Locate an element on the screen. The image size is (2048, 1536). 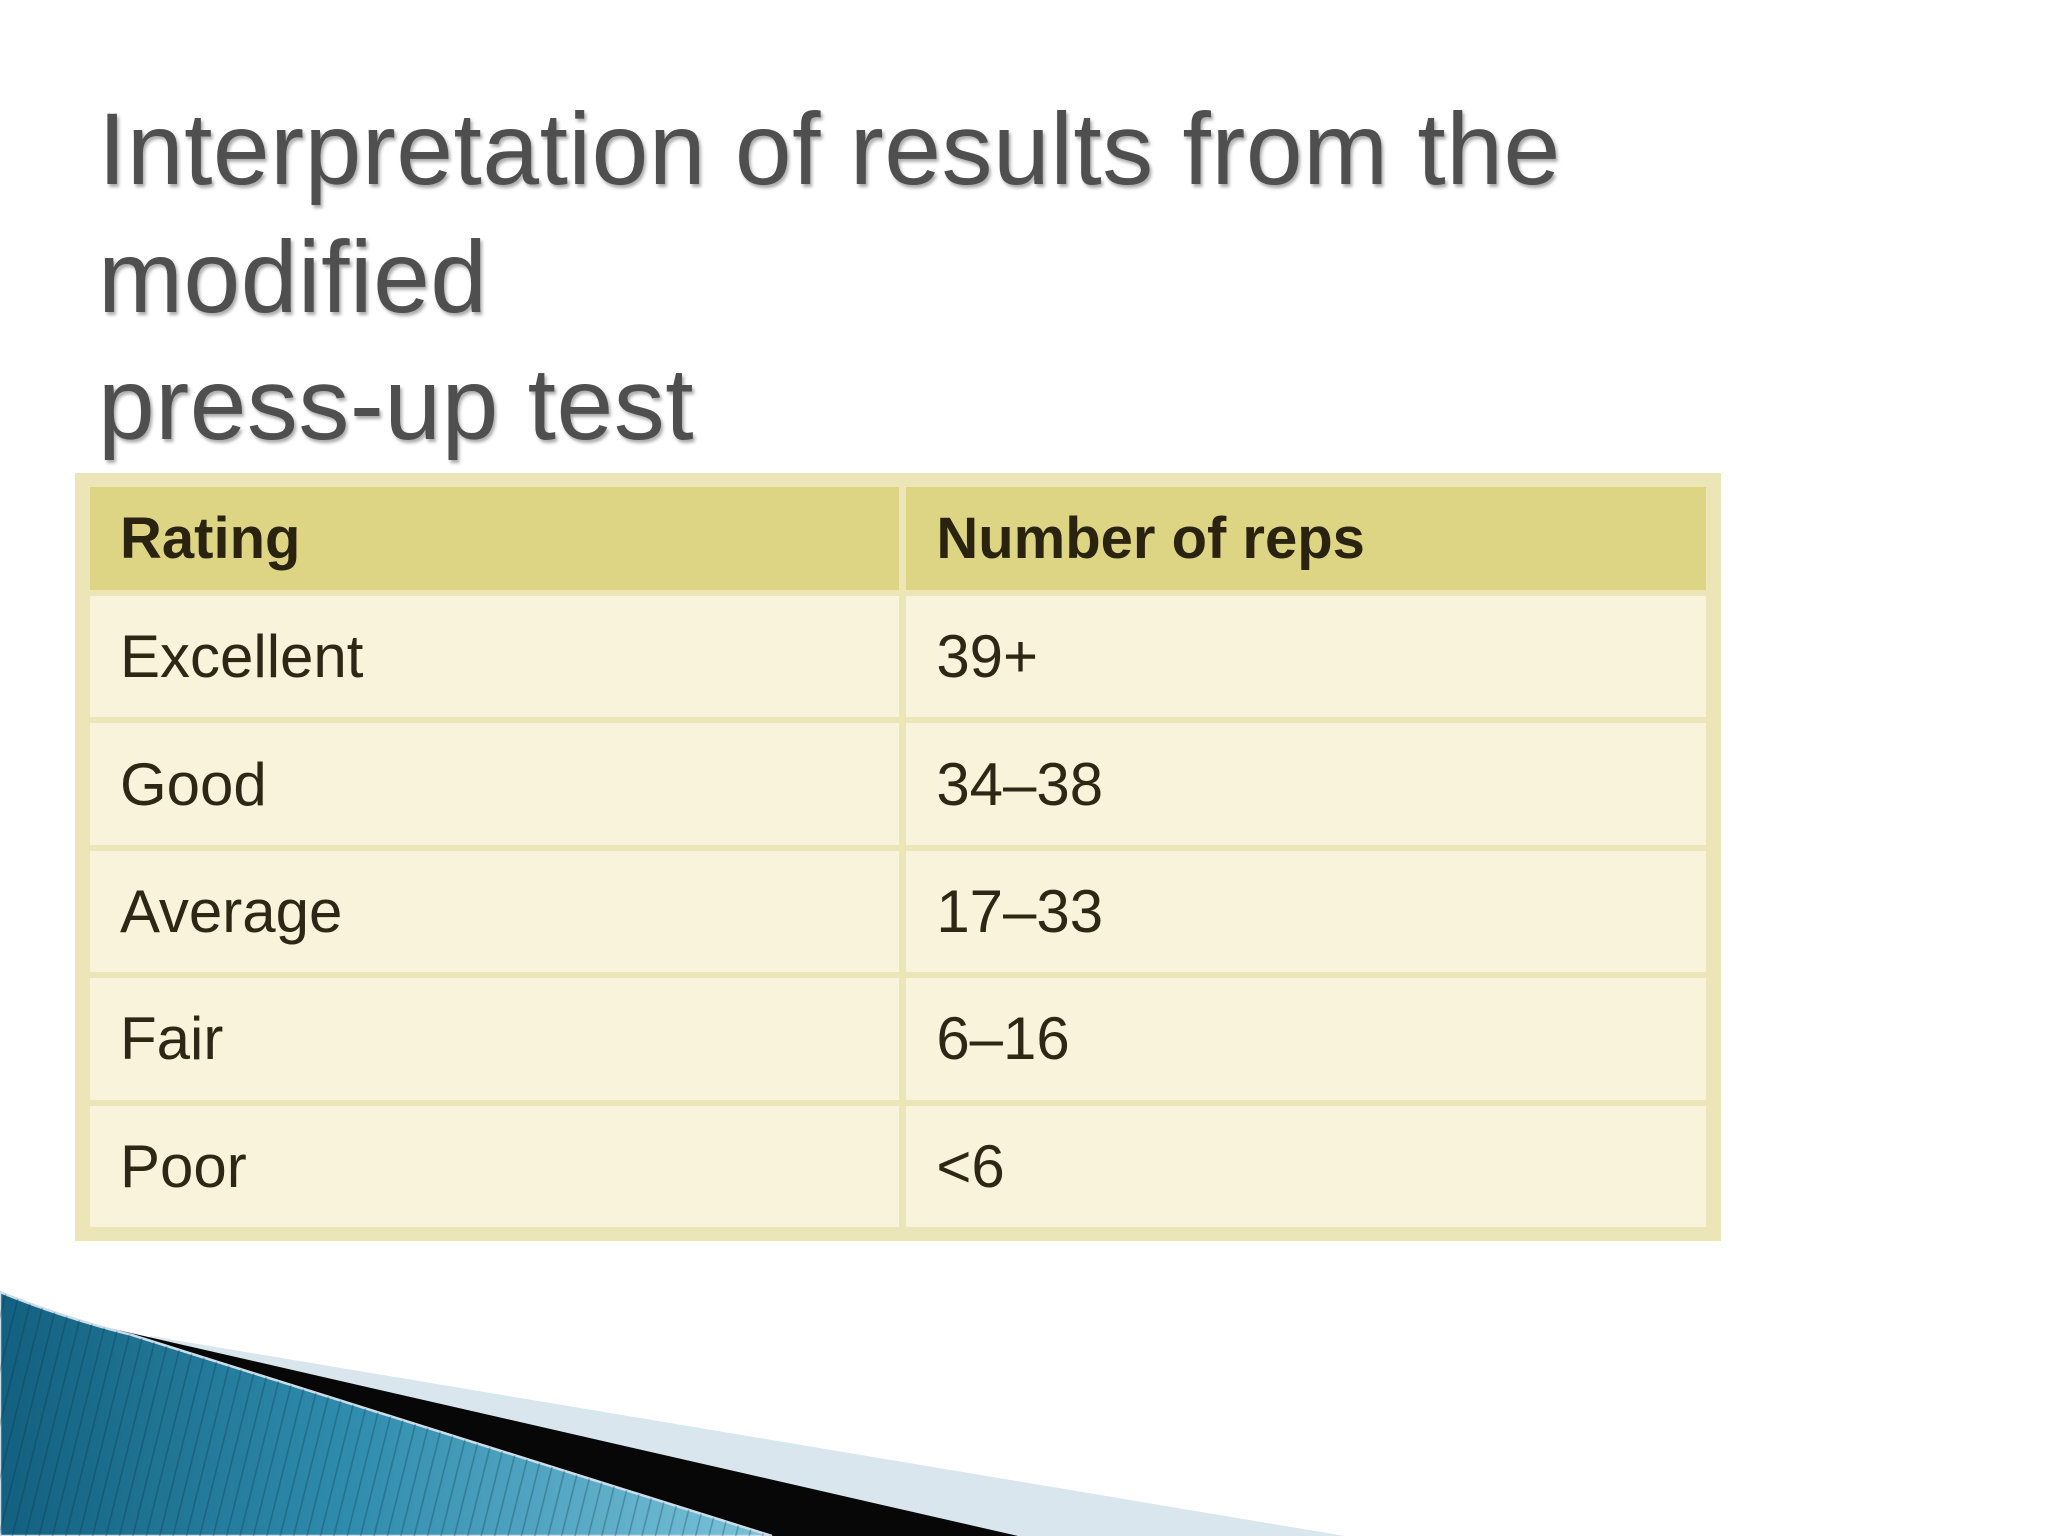
column-header-rating: Rating is located at coordinates (495, 538).